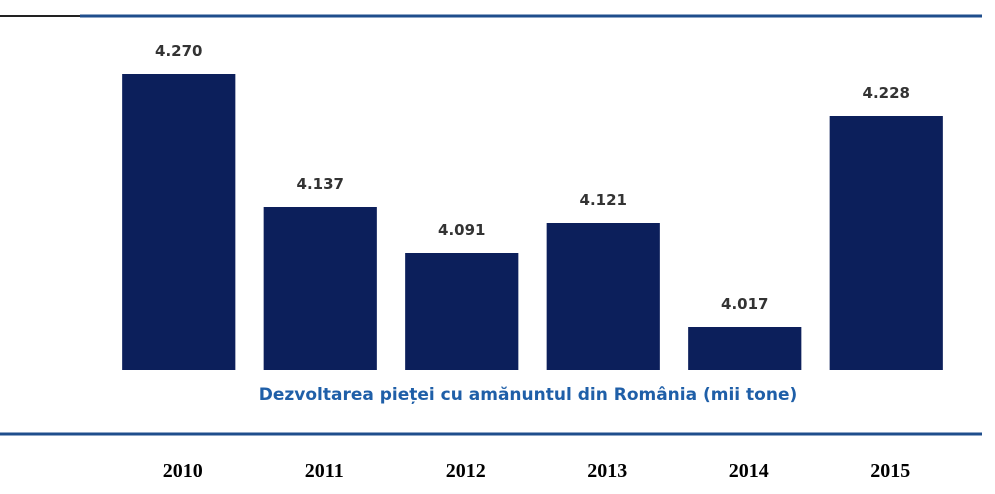 The image size is (995, 494). What do you see at coordinates (886, 93) in the screenshot?
I see `data-label: 4.228` at bounding box center [886, 93].